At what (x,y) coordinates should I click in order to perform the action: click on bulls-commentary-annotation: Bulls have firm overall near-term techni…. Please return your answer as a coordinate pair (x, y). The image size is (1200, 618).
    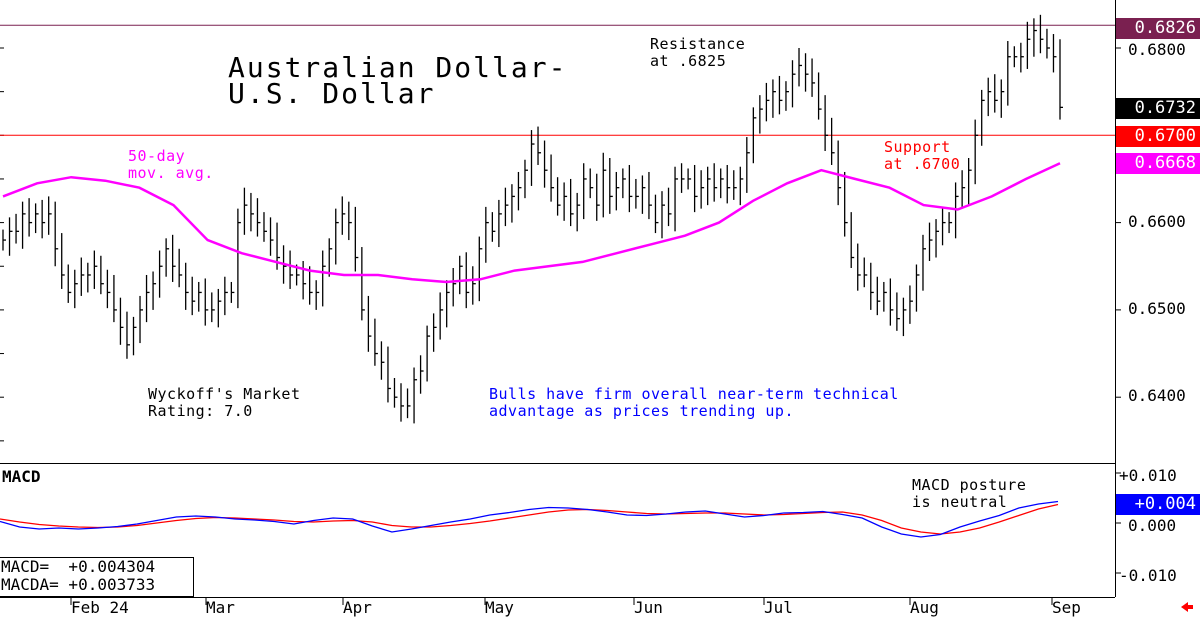
    Looking at the image, I should click on (694, 402).